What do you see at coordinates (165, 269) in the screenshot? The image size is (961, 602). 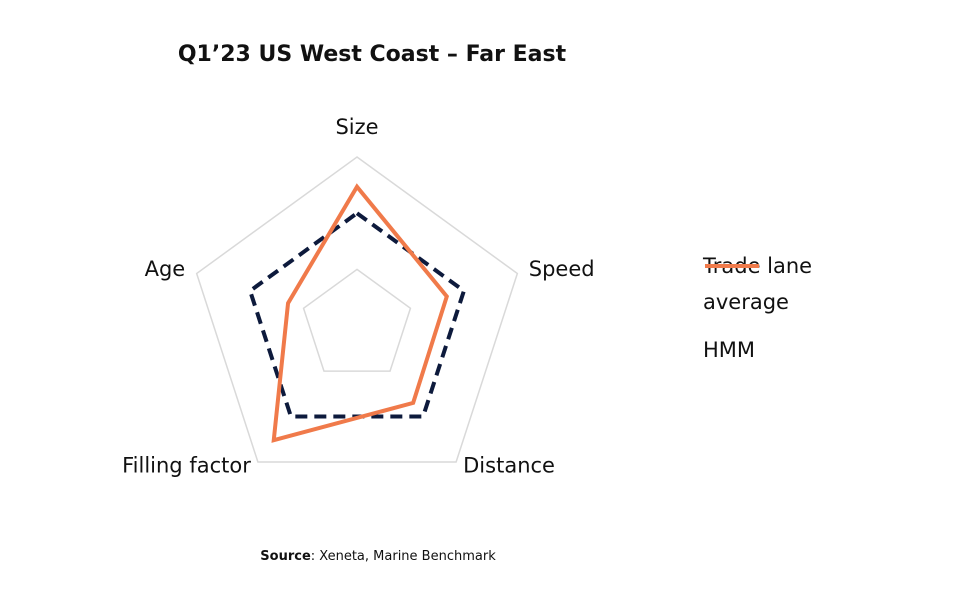 I see `axis-label: Age` at bounding box center [165, 269].